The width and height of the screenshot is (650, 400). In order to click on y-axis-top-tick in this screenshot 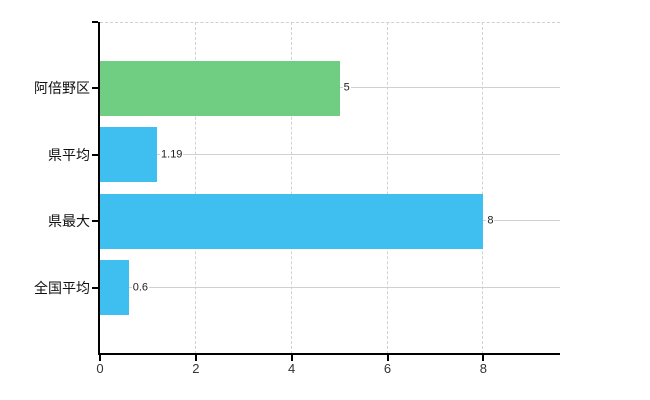, I will do `click(95, 22)`.